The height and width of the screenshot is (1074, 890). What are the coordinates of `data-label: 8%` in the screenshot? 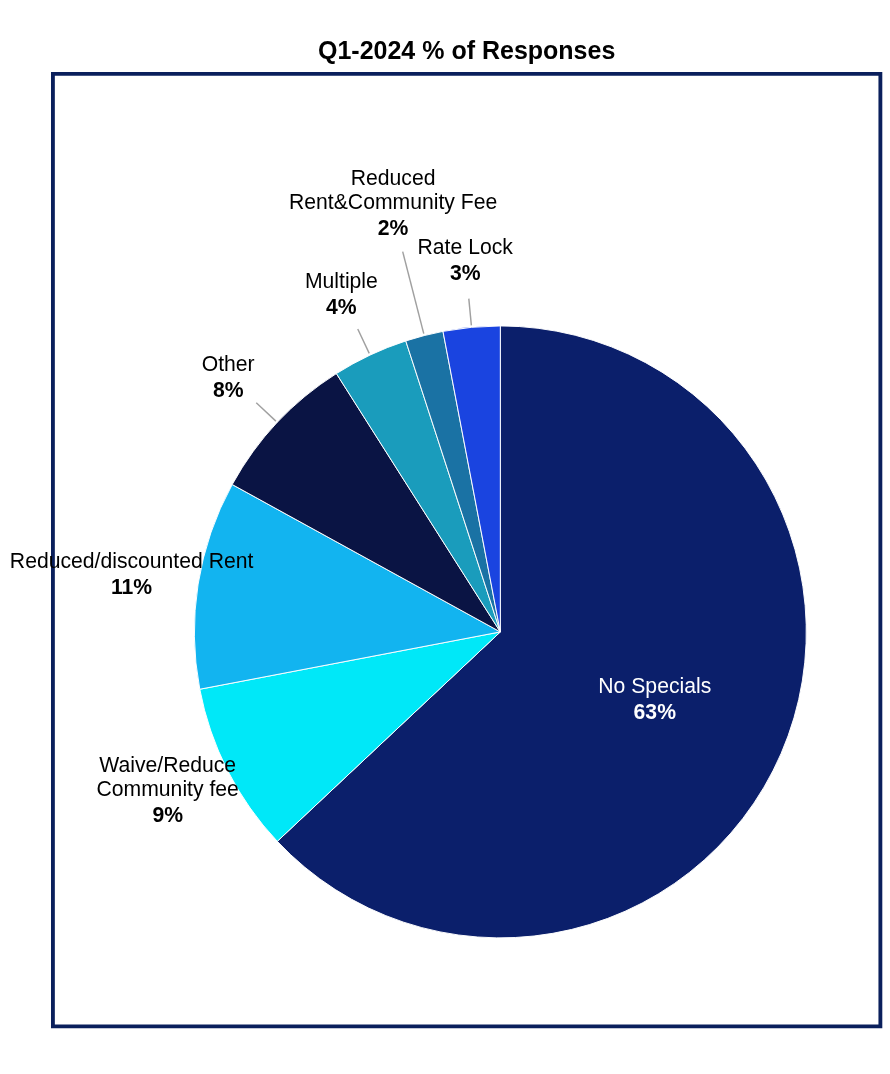 It's located at (228, 389).